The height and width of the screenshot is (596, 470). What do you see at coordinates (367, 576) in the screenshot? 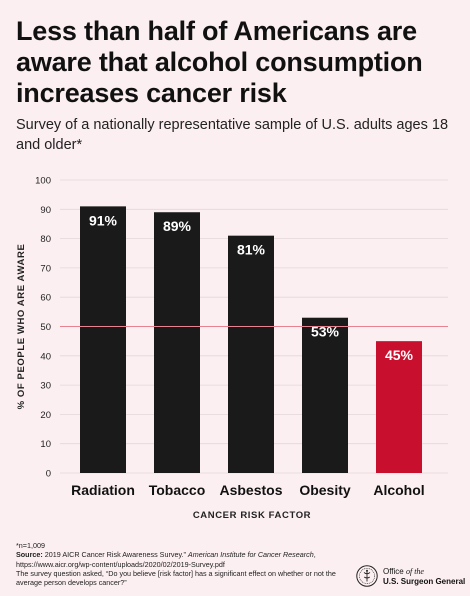
I see `surgeon-general-seal-icon` at bounding box center [367, 576].